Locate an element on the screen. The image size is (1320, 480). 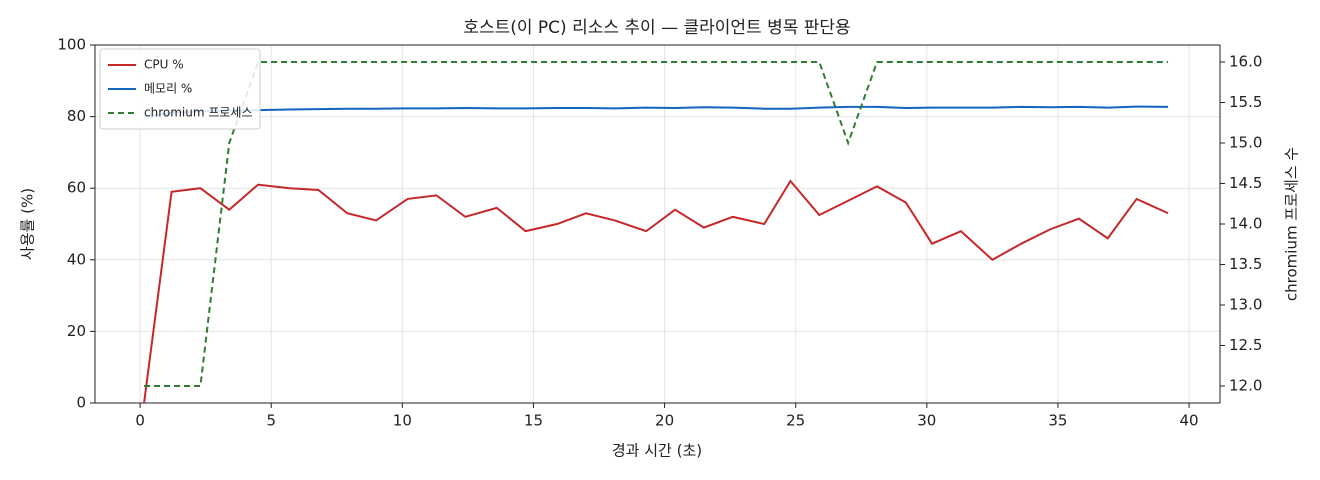
y-axis-label: 사용률 (%) is located at coordinates (28, 224).